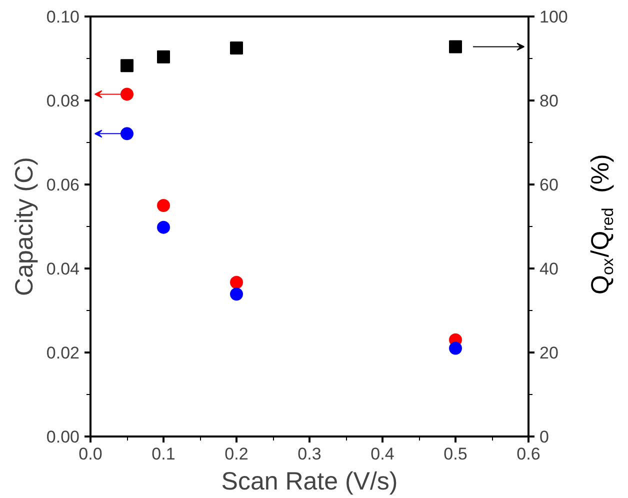  What do you see at coordinates (549, 101) in the screenshot?
I see `y2-tick-label: 80` at bounding box center [549, 101].